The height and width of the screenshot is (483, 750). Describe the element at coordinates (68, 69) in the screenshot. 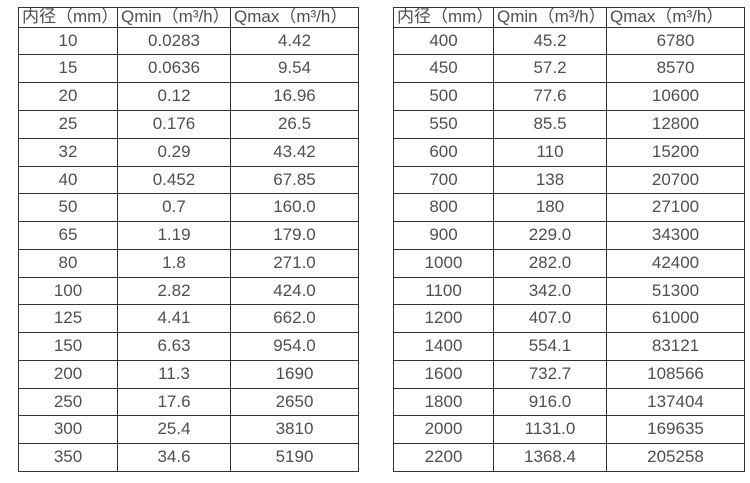

I see `table-cell: 15` at that location.